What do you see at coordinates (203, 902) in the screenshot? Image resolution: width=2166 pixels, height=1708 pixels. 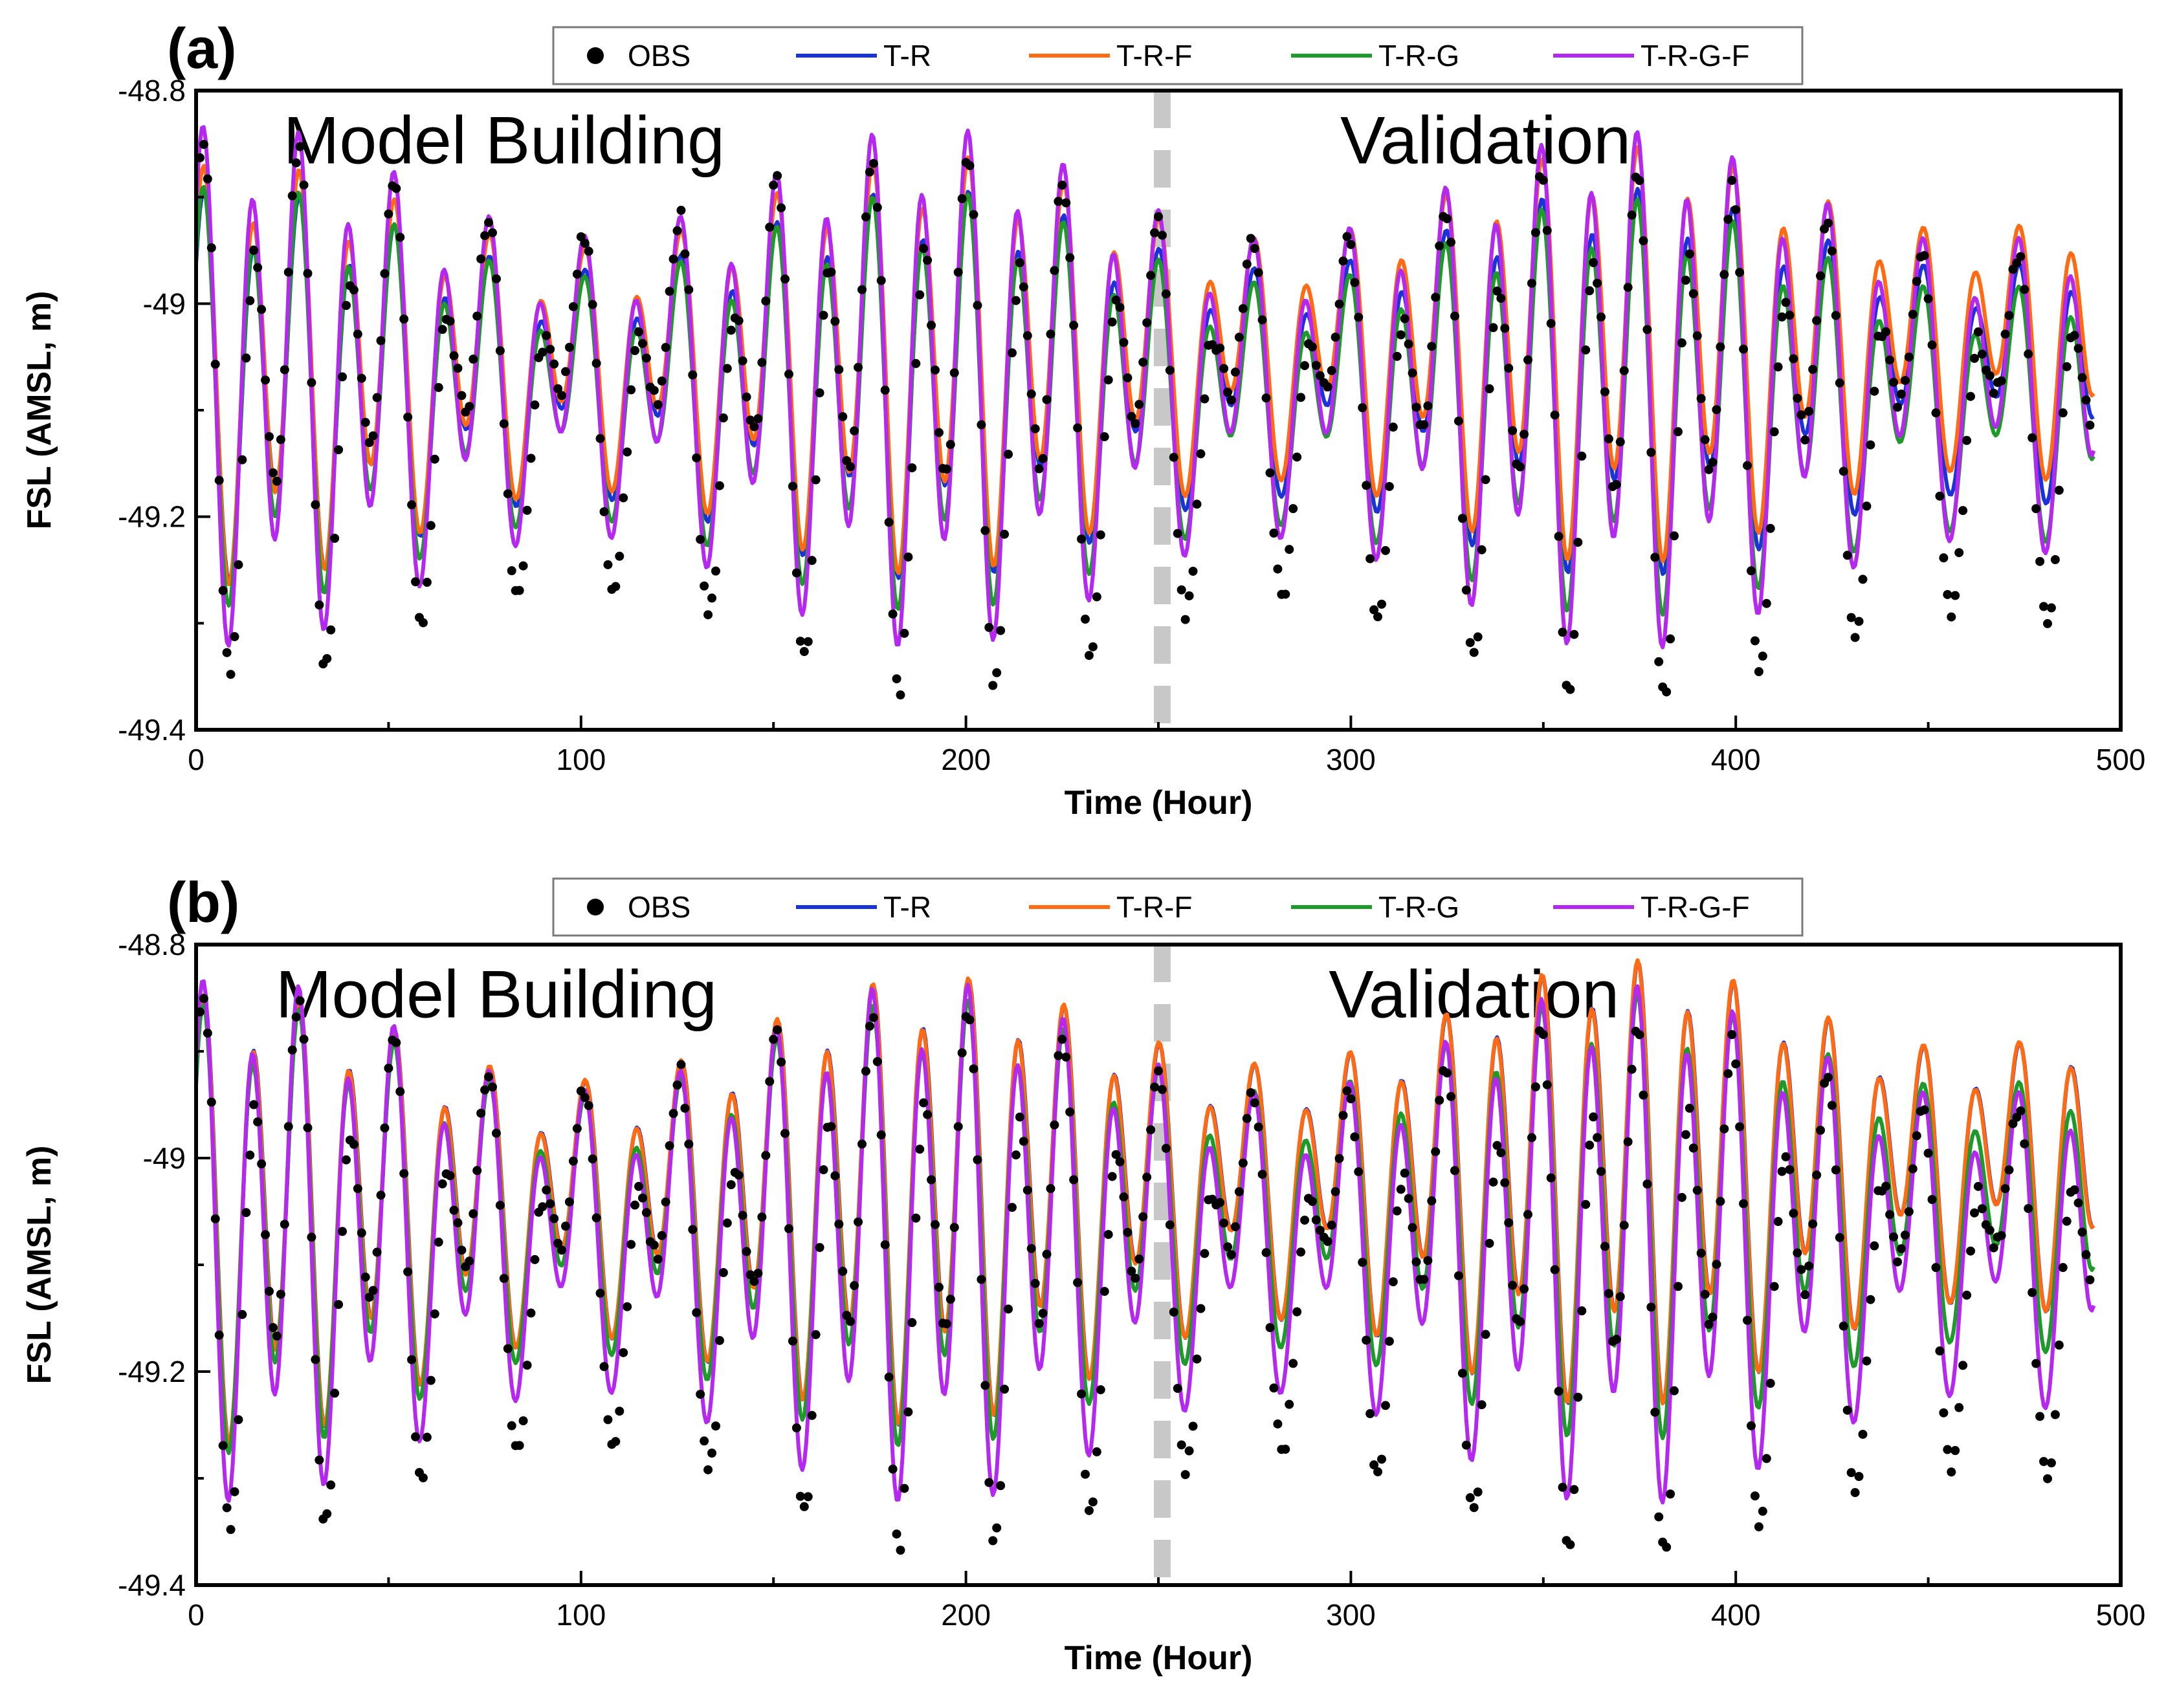 I see `panel-label: (b)` at bounding box center [203, 902].